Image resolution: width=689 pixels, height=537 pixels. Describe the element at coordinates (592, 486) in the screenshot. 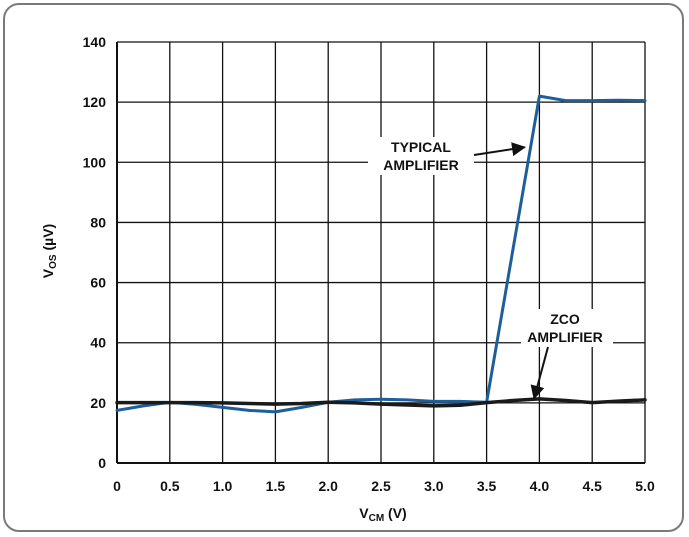

I see `x-tick-label: 4.5` at that location.